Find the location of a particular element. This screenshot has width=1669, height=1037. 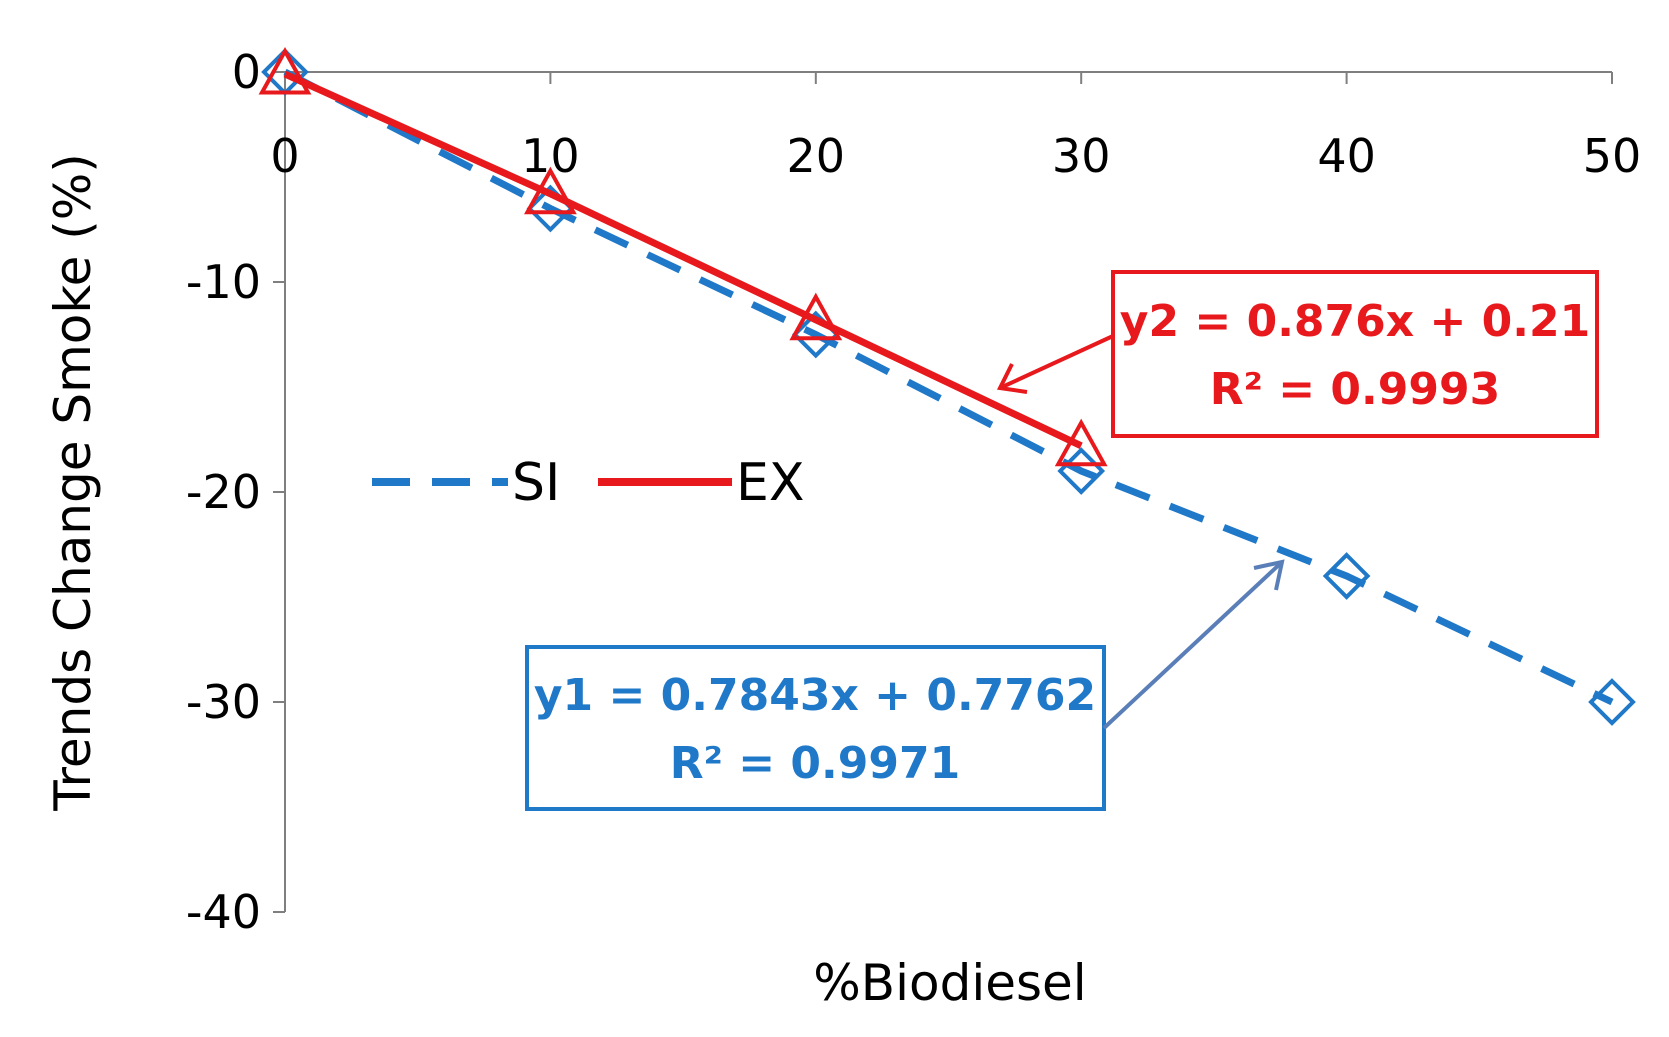

si-equation-annotation: y1 = 0.7843x + 0.7762 R² = 0.9971 is located at coordinates (905, 685).